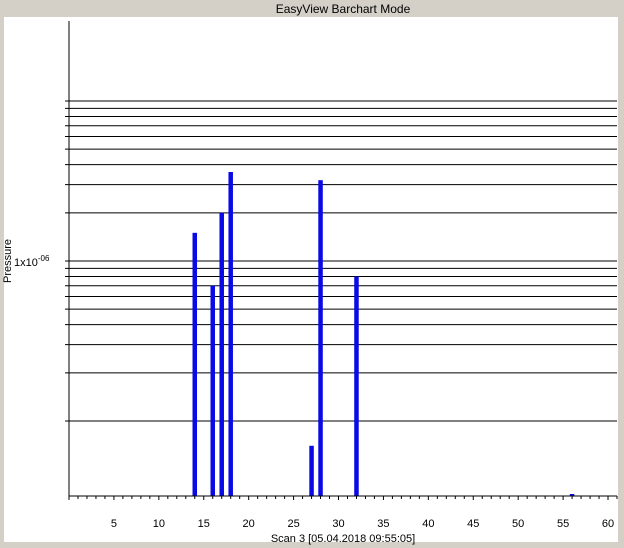 The height and width of the screenshot is (548, 624). Describe the element at coordinates (26, 263) in the screenshot. I see `y-tick-mantissa: 1x10` at that location.